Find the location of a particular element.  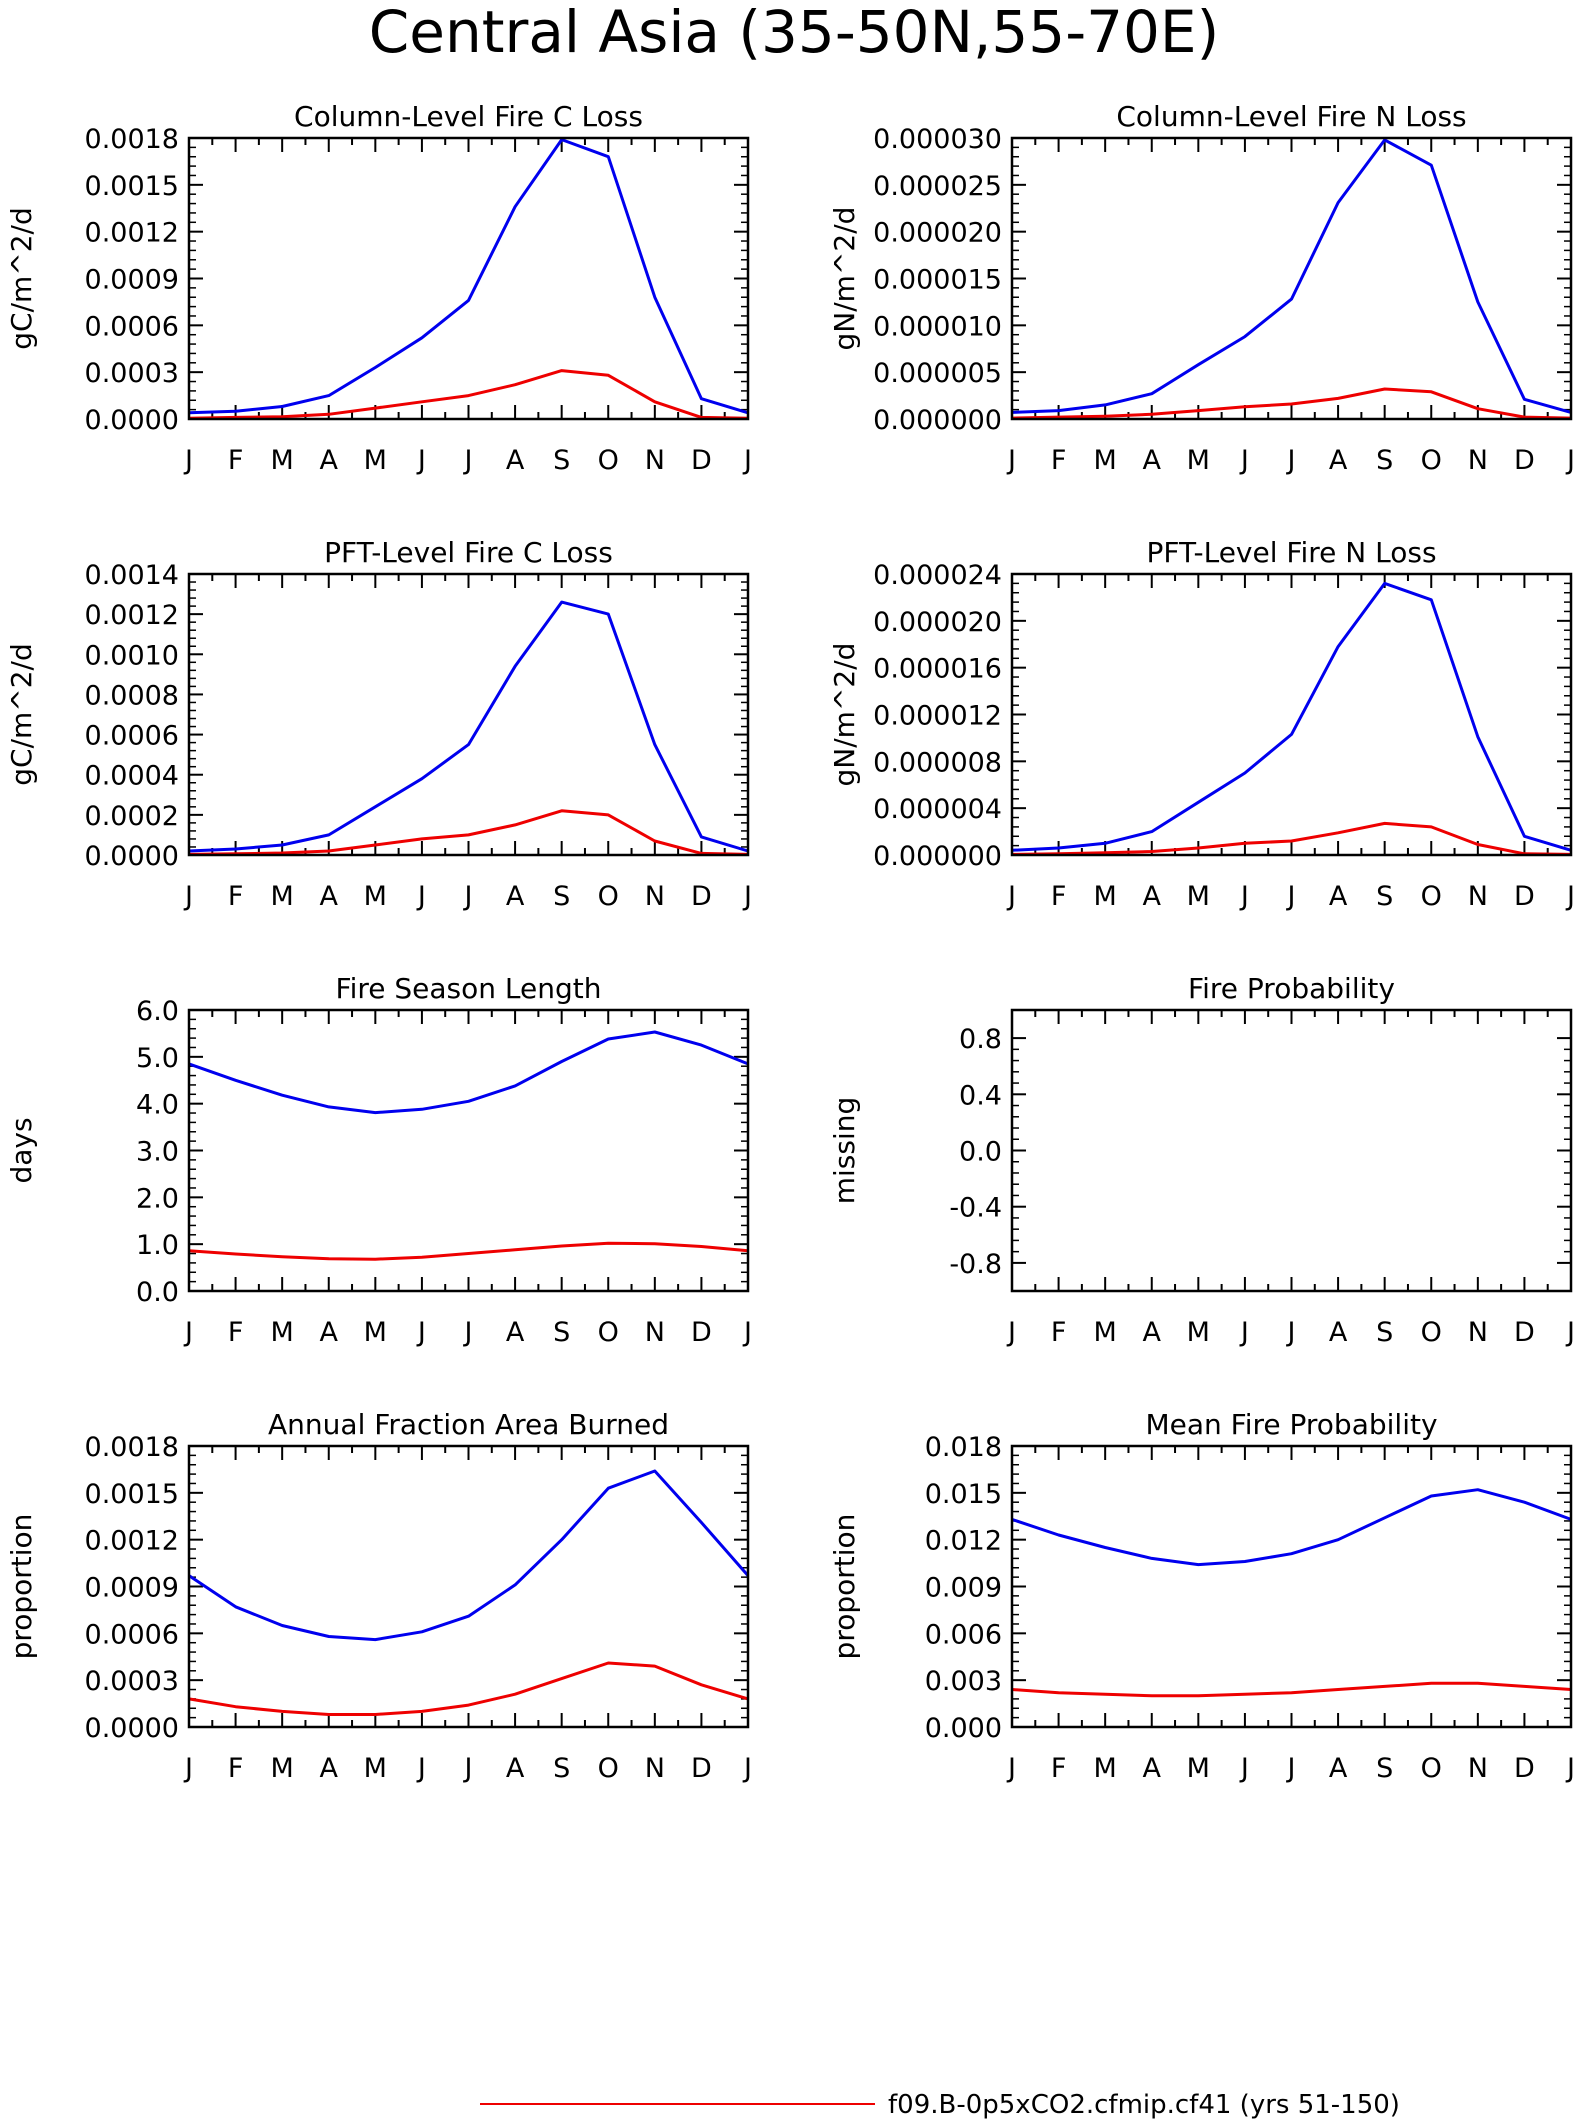

y-tick-label: 0.0014 is located at coordinates (132, 575).